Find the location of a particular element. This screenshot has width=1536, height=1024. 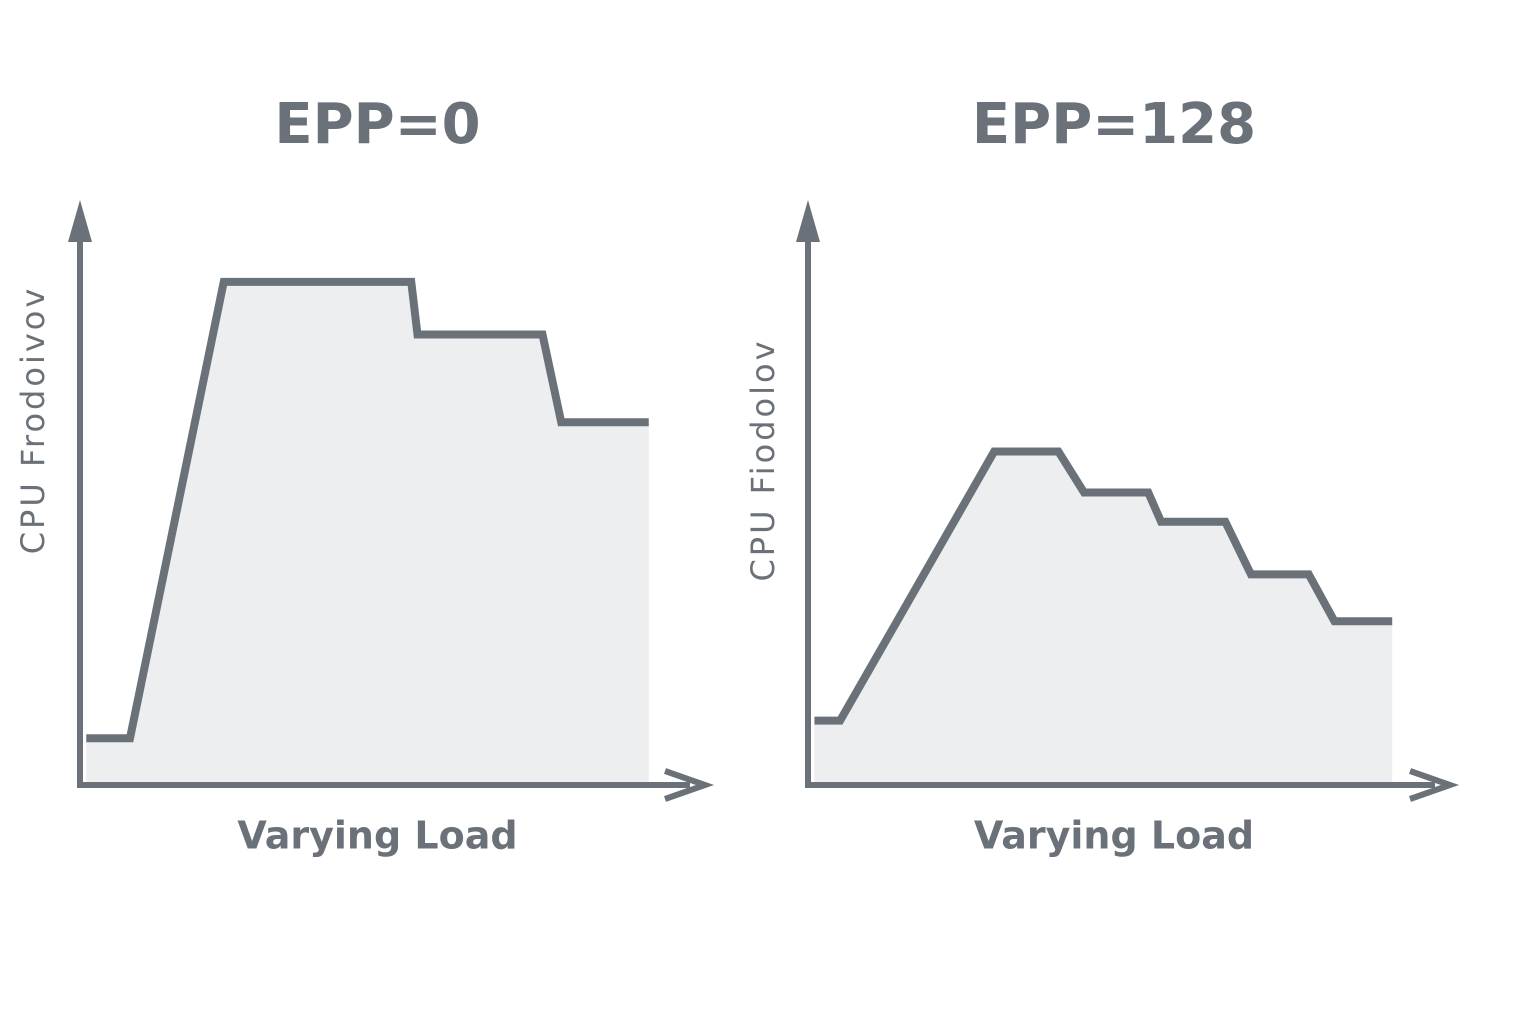

chart-title: EPP=128 is located at coordinates (1114, 124).